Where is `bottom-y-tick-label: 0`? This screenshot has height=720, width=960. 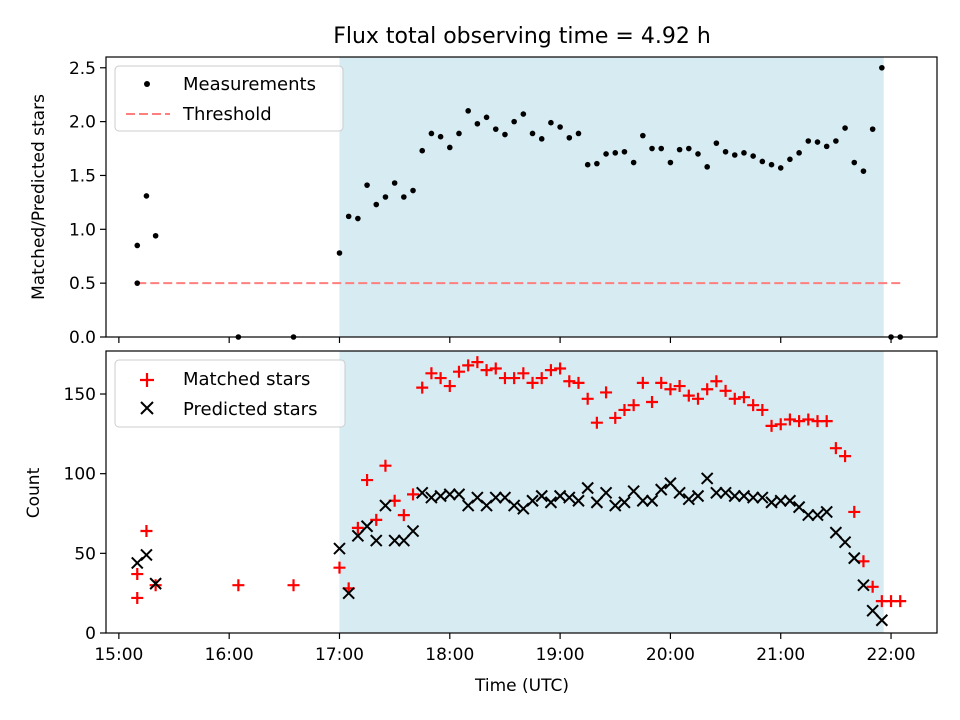
bottom-y-tick-label: 0 is located at coordinates (90, 634).